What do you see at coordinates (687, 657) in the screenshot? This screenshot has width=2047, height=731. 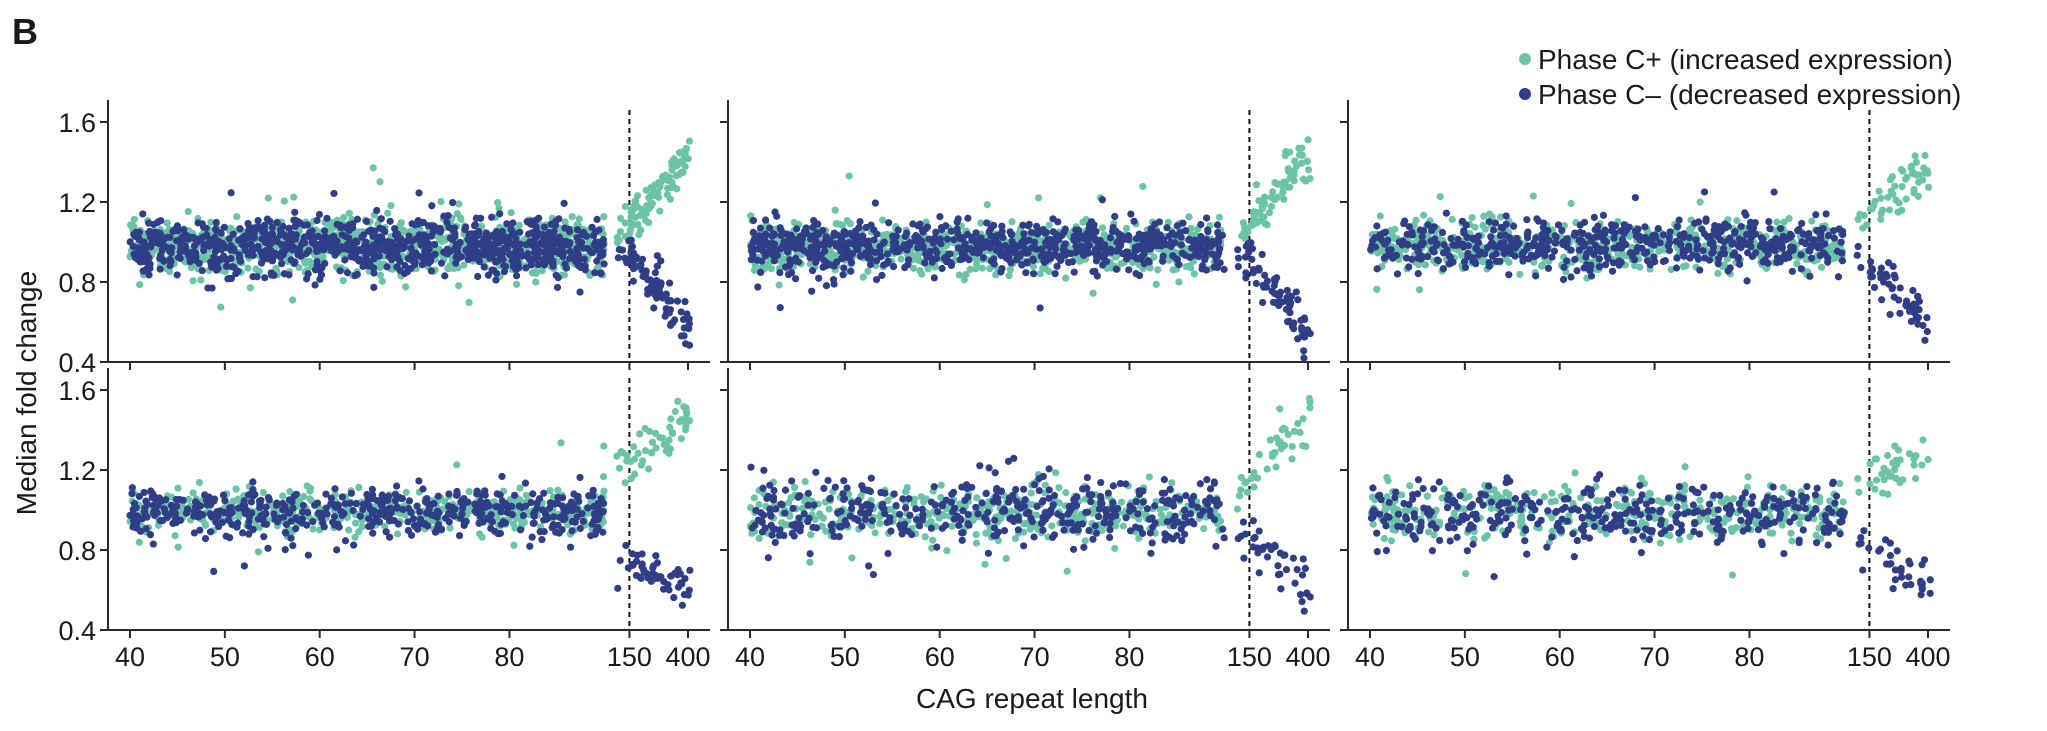 I see `x-tick-label: 400` at bounding box center [687, 657].